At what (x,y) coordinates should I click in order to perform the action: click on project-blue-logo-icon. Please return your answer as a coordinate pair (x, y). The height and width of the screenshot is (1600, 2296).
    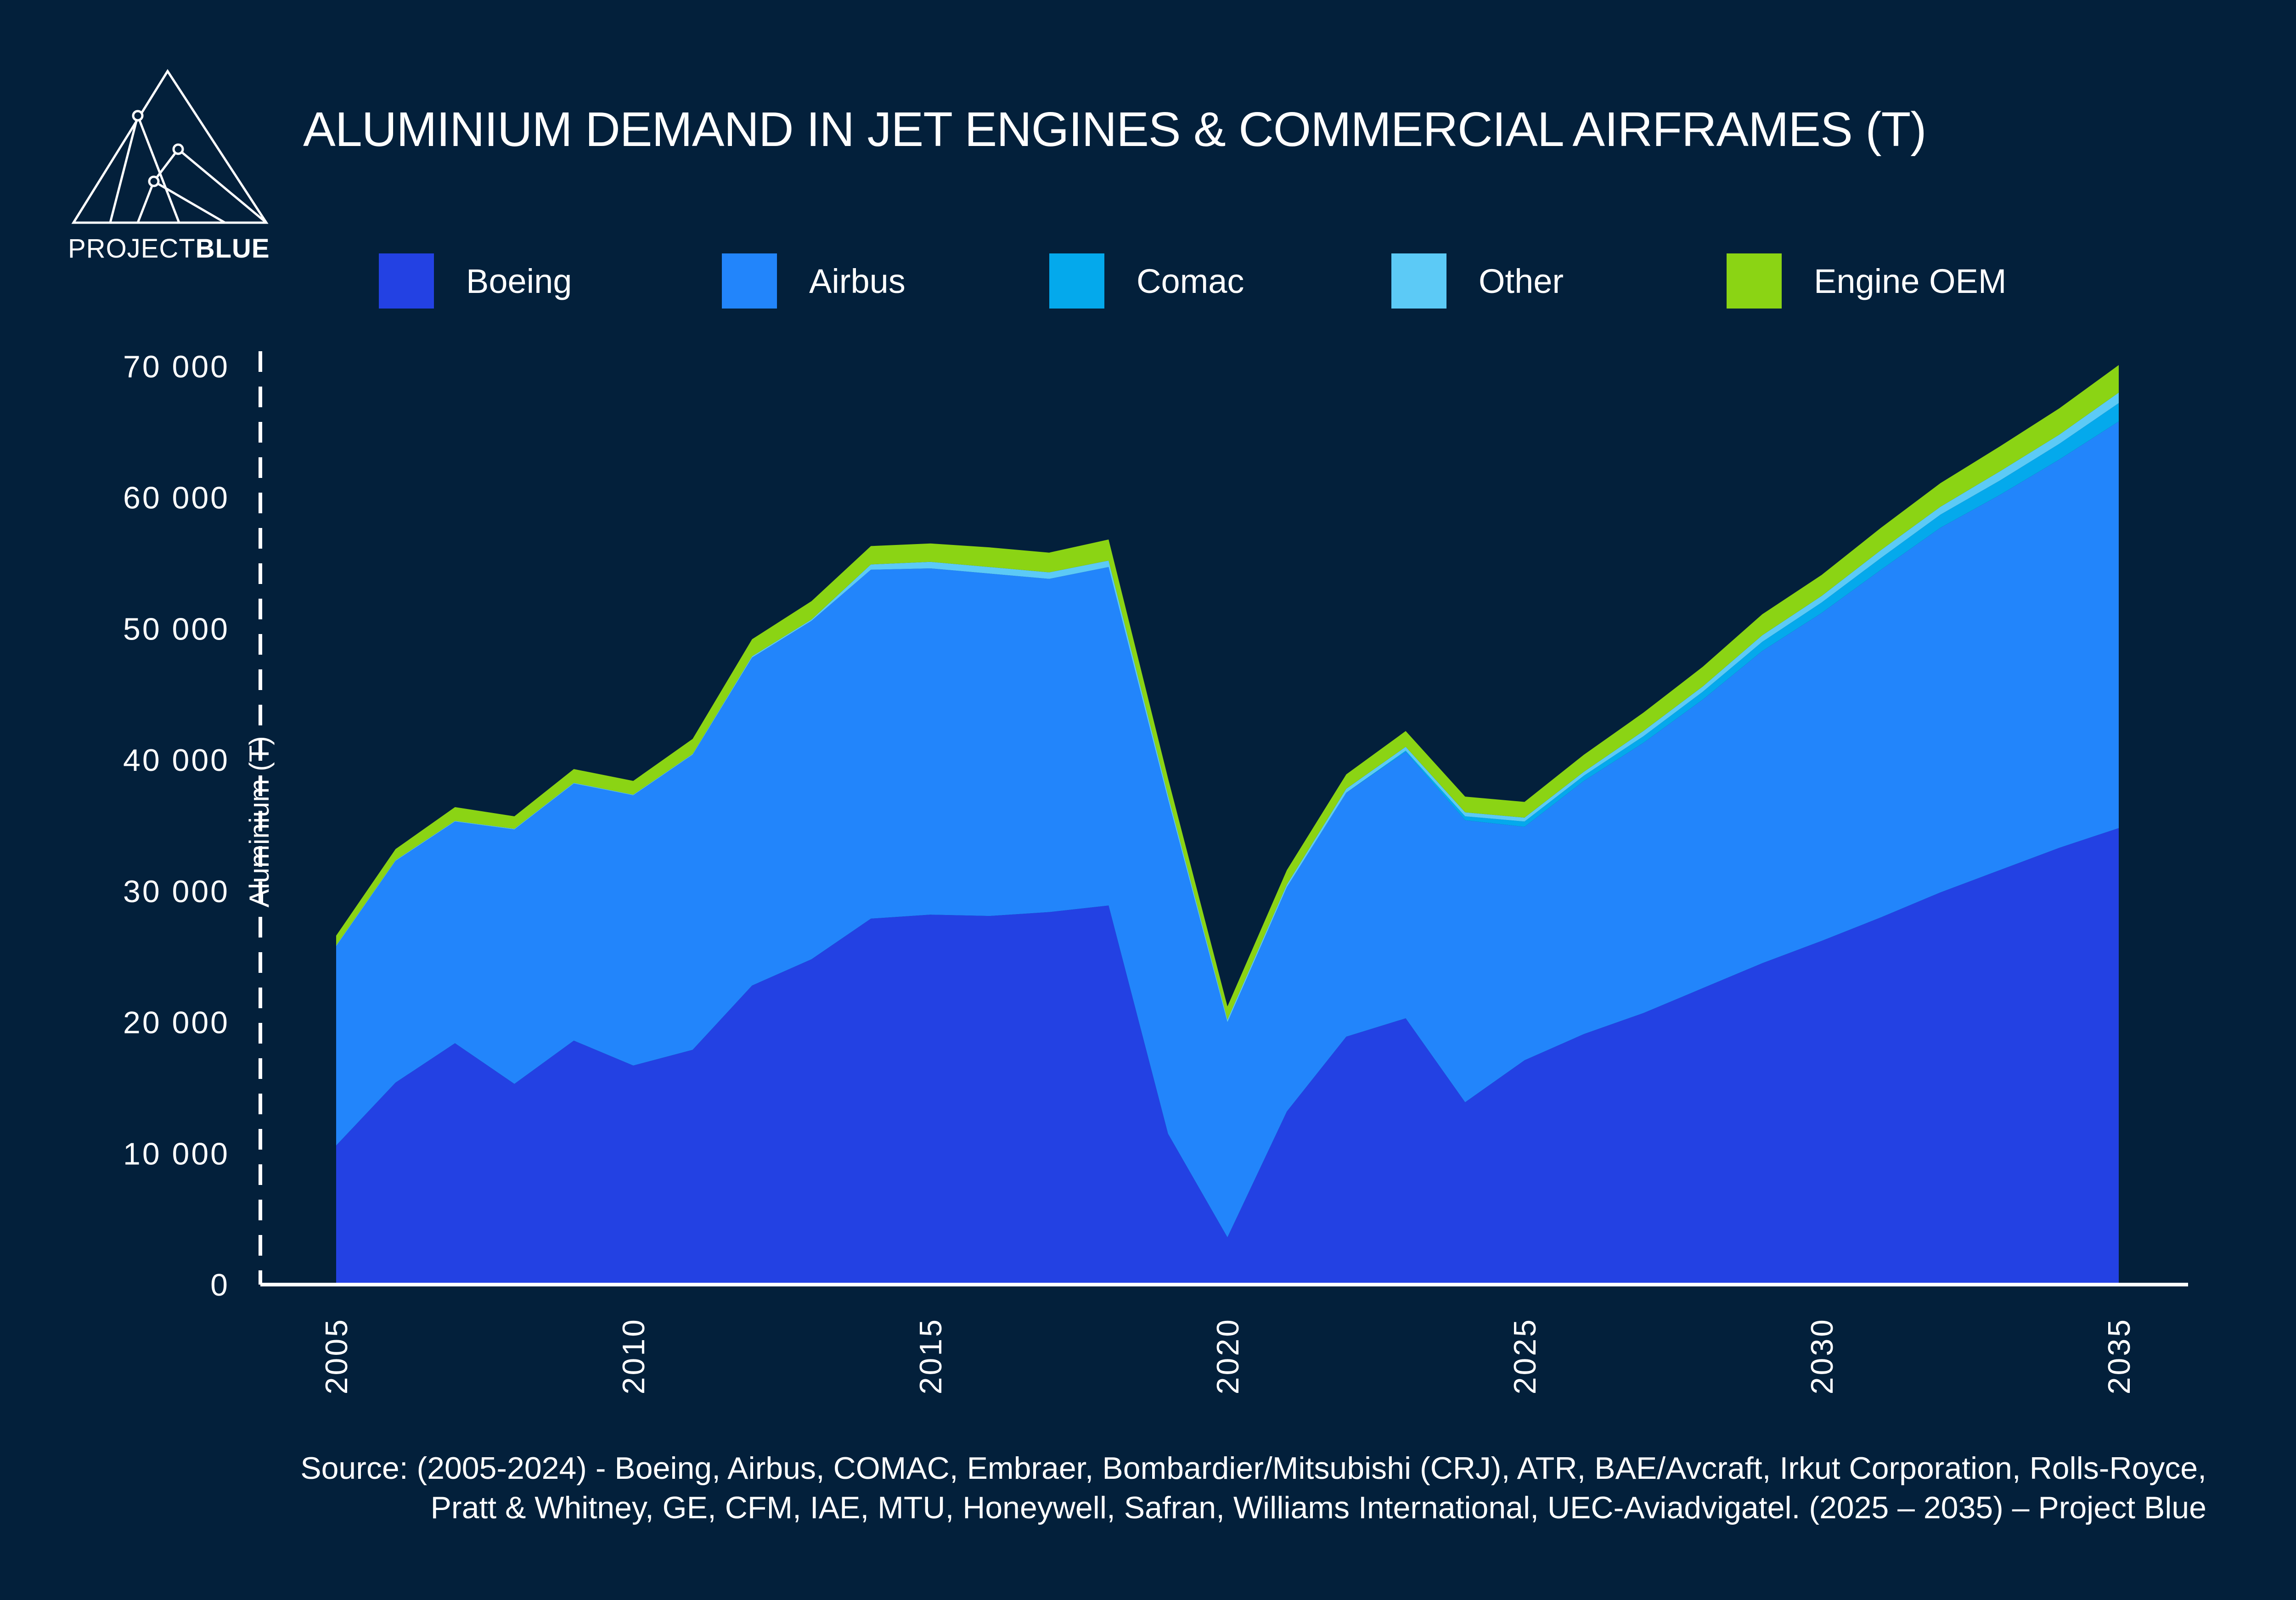
    Looking at the image, I should click on (170, 147).